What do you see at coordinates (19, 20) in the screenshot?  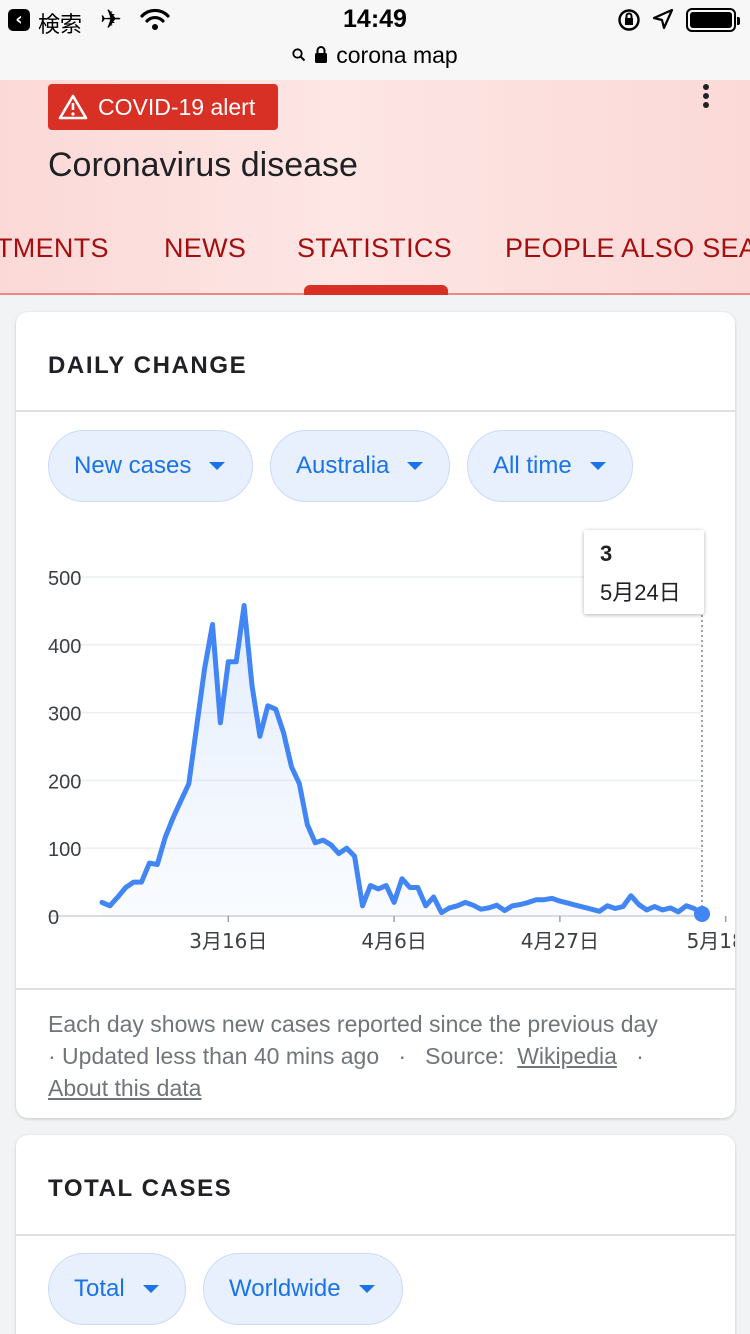 I see `back-to-app-icon: ‹` at bounding box center [19, 20].